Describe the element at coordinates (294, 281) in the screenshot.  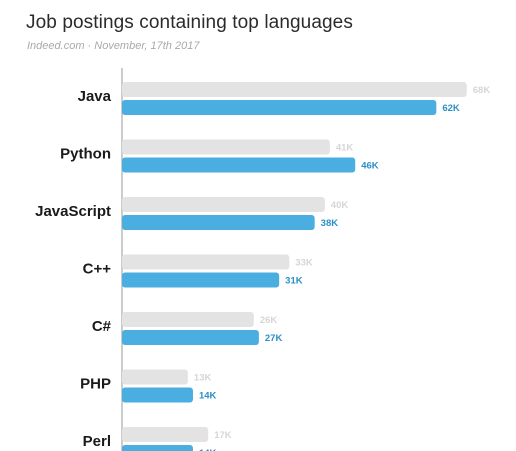
I see `data-label: 31K` at that location.